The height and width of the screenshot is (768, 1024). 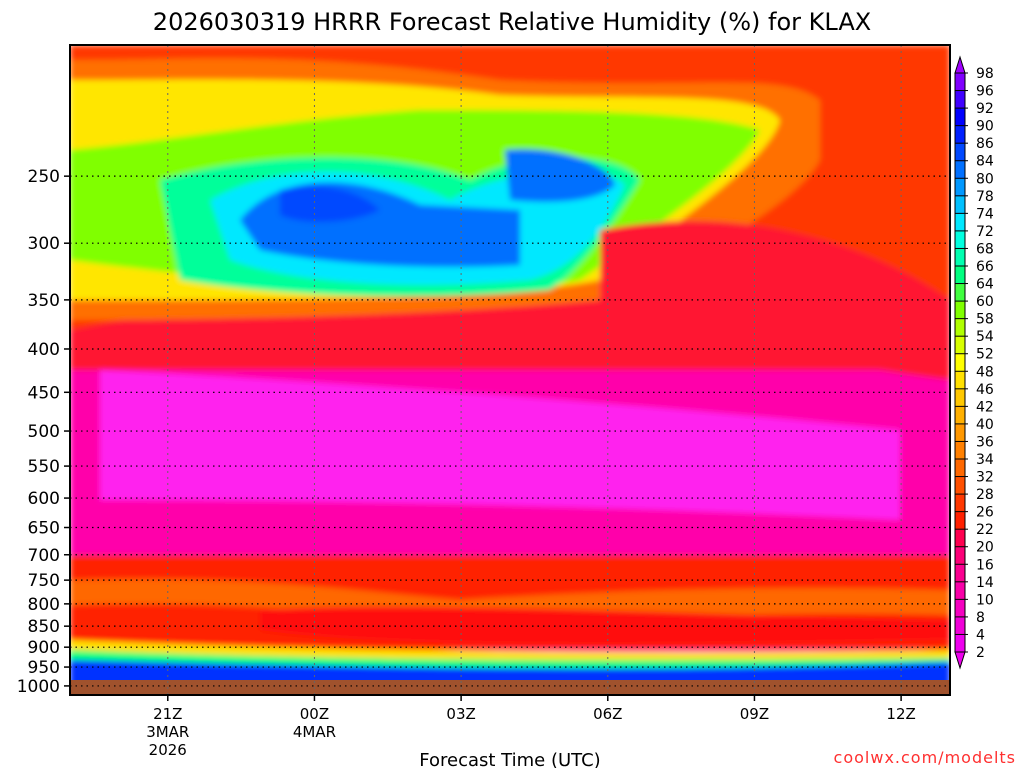 I want to click on x-axis-label: Forecast Time (UTC), so click(x=509, y=759).